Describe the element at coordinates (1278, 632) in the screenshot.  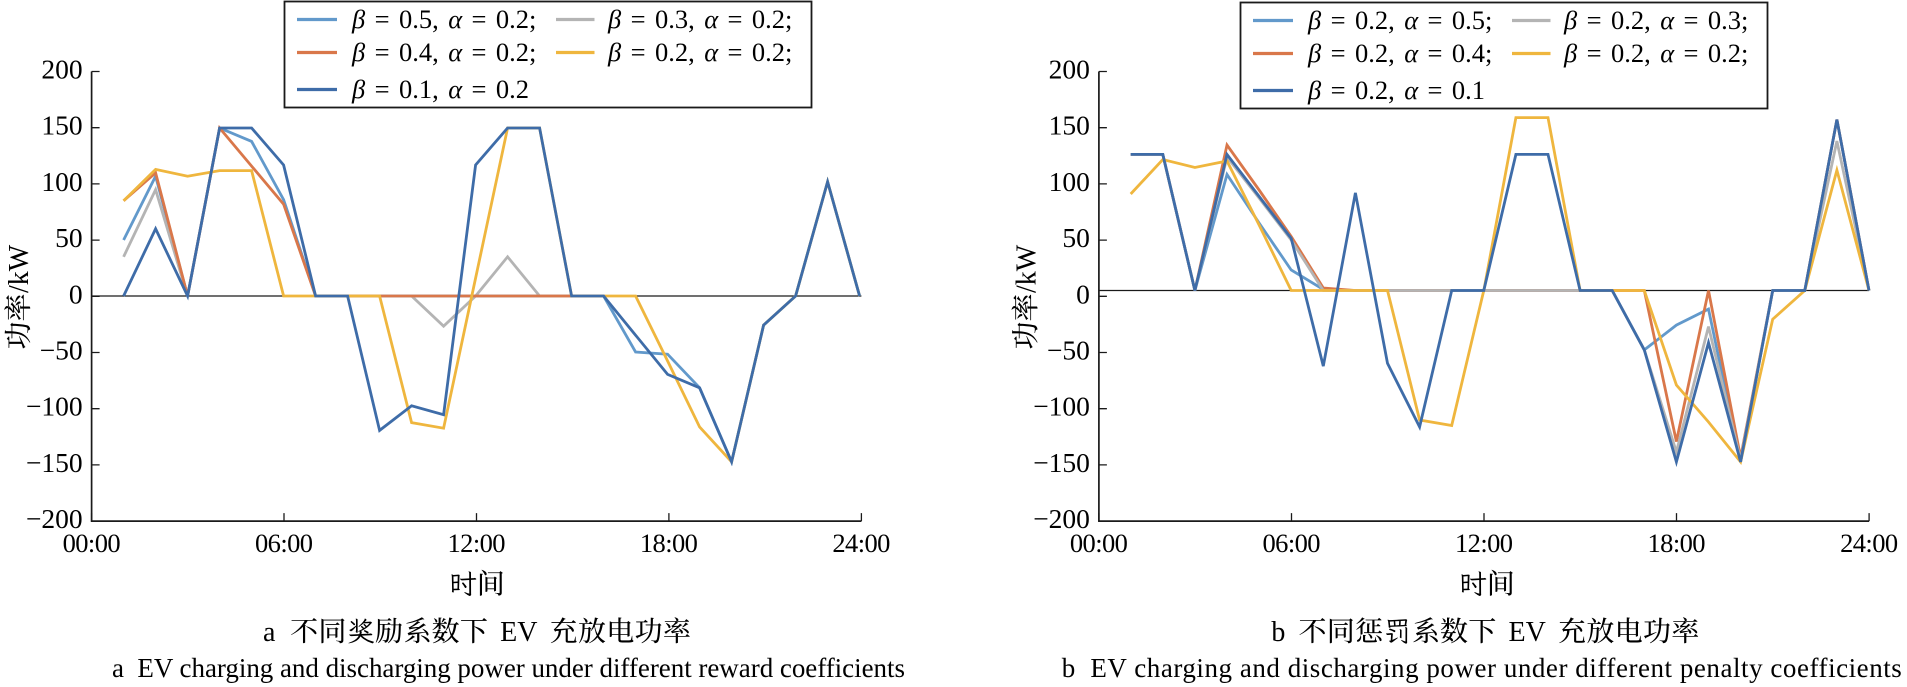
I see `svg-text: b` at that location.